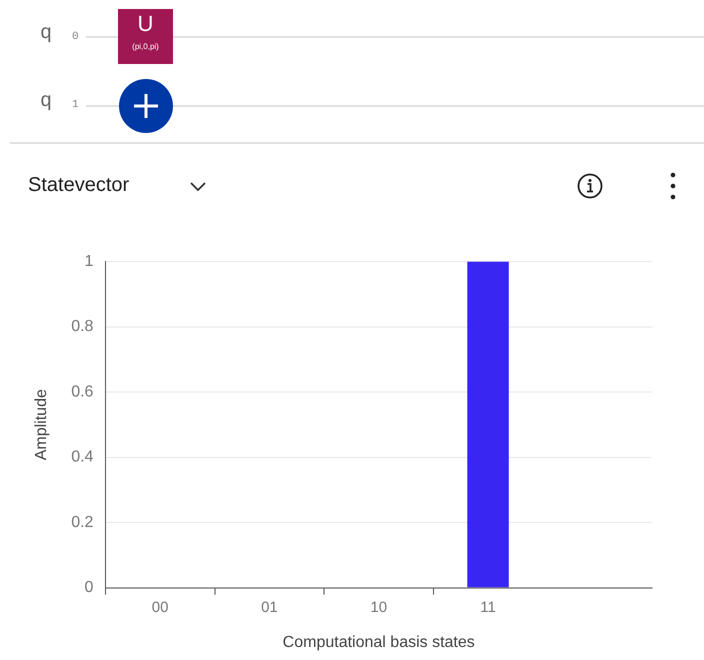 The height and width of the screenshot is (660, 704). What do you see at coordinates (379, 607) in the screenshot?
I see `x-tick-label: 10` at bounding box center [379, 607].